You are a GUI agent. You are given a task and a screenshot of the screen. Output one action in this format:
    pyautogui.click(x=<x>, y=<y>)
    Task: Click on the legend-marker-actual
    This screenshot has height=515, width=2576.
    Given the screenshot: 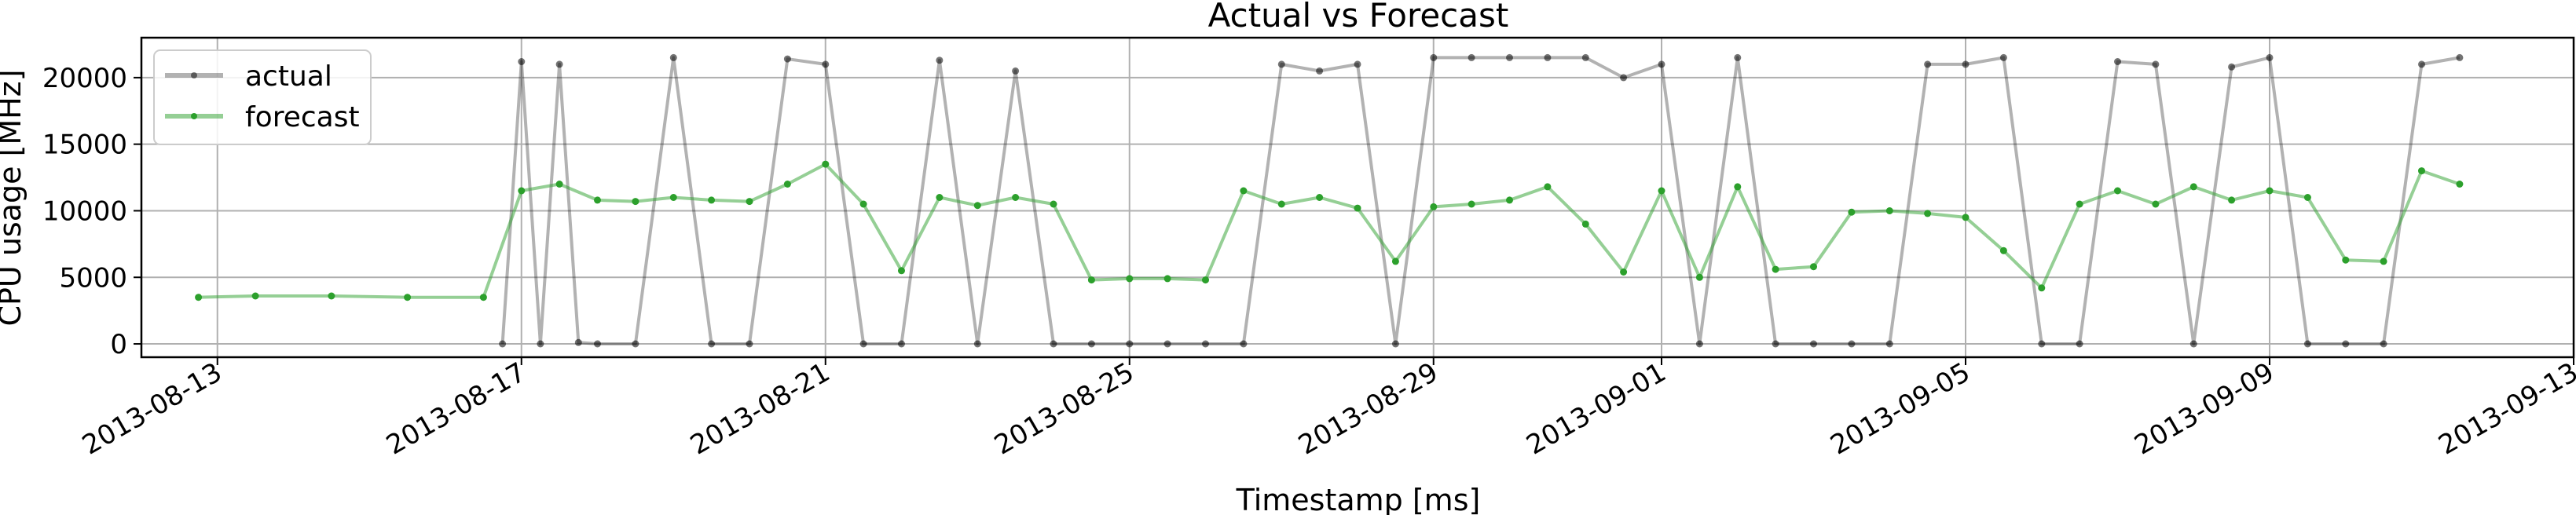 What is the action you would take?
    pyautogui.click(x=194, y=75)
    